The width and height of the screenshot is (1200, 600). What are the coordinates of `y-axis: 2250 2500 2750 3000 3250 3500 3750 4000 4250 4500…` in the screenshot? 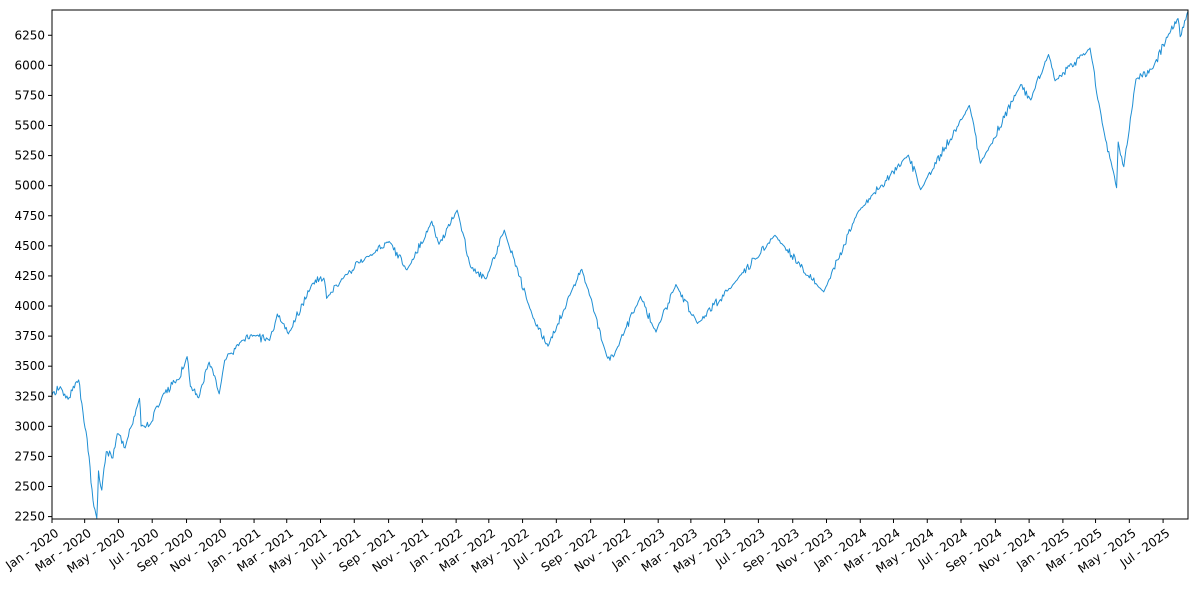 It's located at (33, 276).